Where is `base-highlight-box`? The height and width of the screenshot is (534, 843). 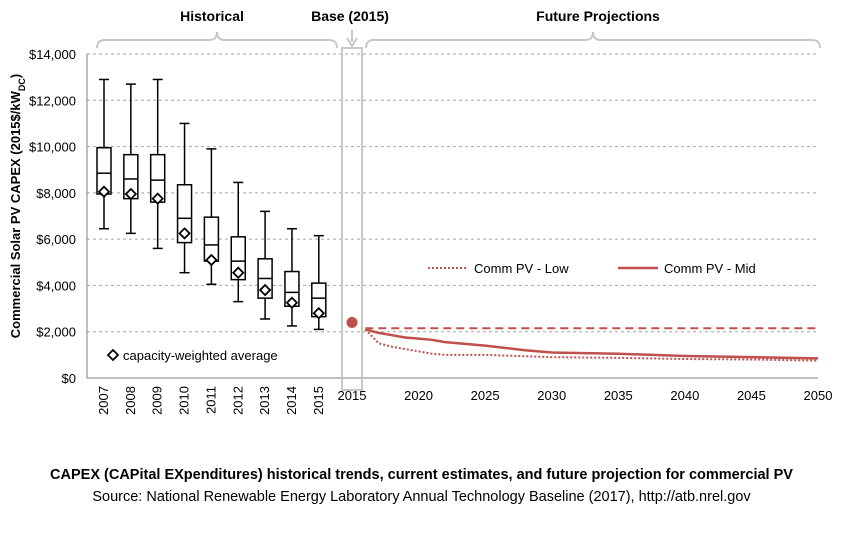 base-highlight-box is located at coordinates (352, 219).